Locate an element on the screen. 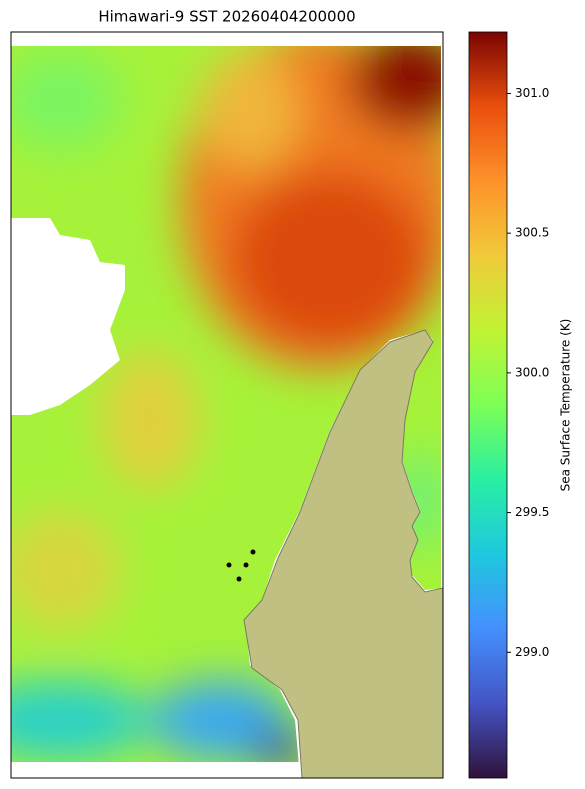  colorbar-tick-label: 300.5 is located at coordinates (532, 233).